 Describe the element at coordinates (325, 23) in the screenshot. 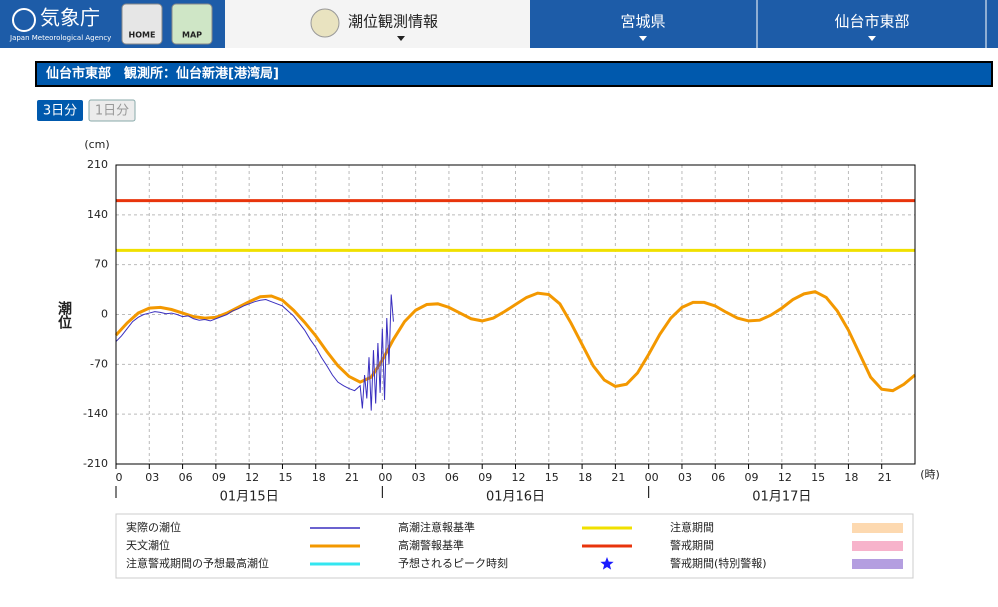

I see `menu-icon` at that location.